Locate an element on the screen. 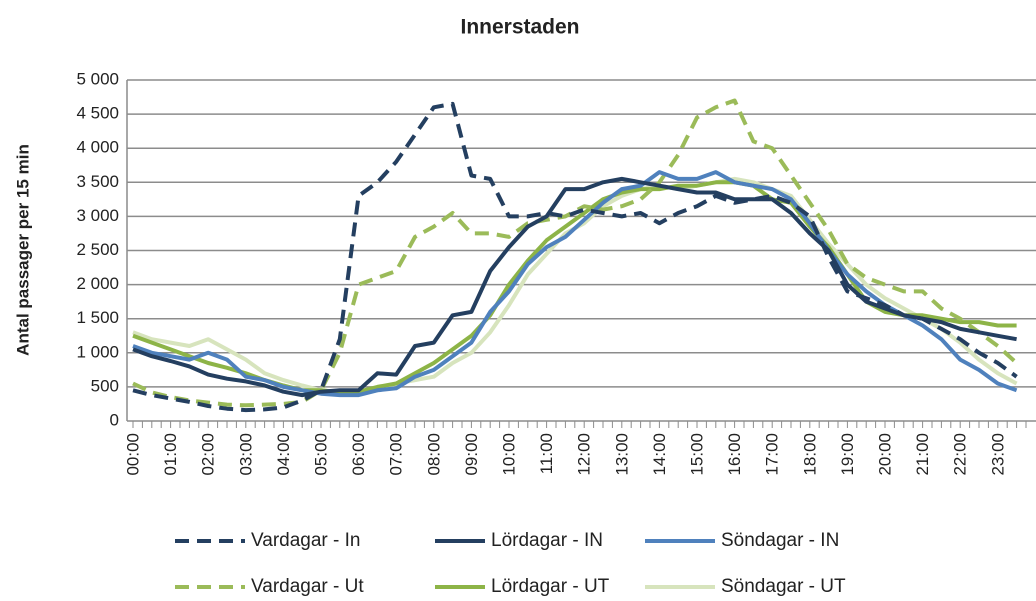  x-tick-label: 00:00 is located at coordinates (132, 454).